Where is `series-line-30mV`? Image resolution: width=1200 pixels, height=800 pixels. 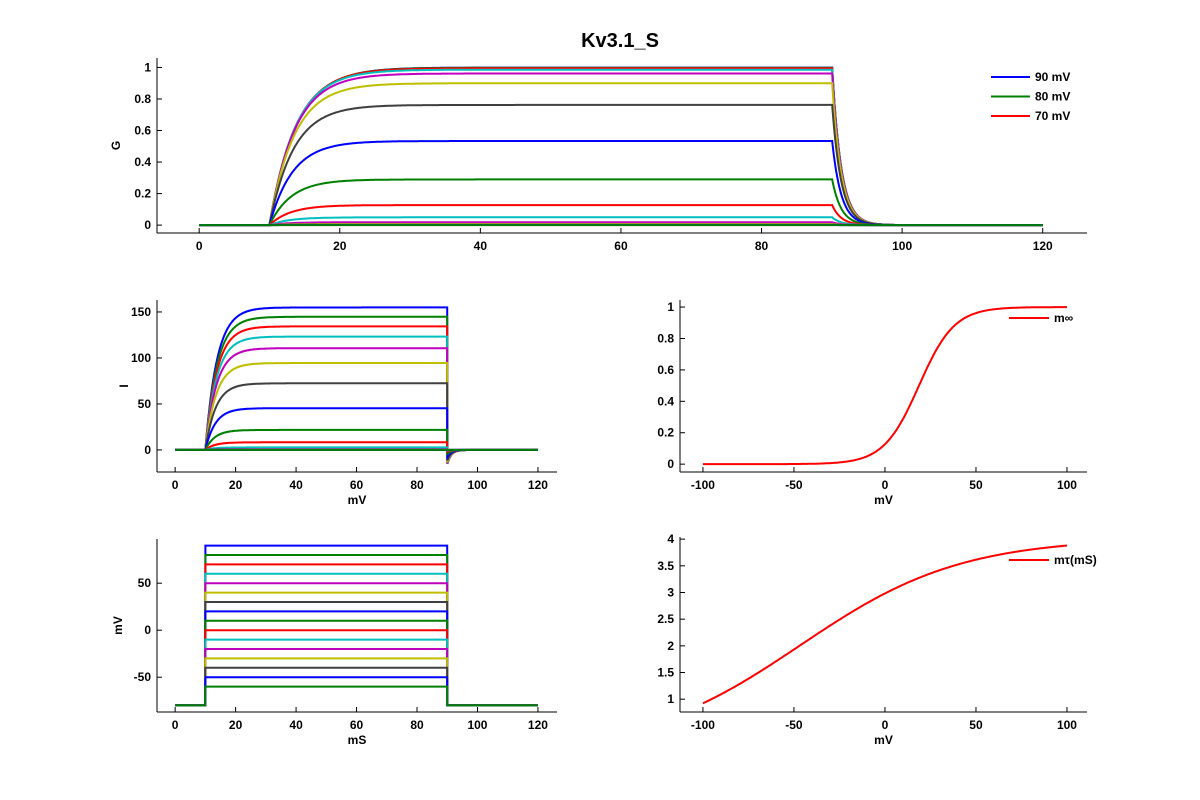 series-line-30mV is located at coordinates (356, 654).